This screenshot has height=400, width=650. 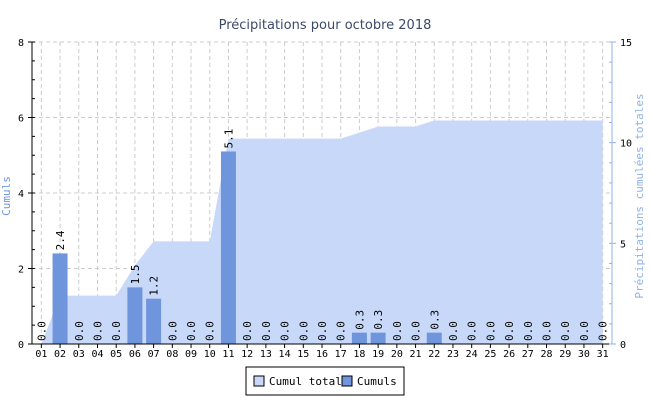 I want to click on x-tick-label: 25, so click(x=490, y=354).